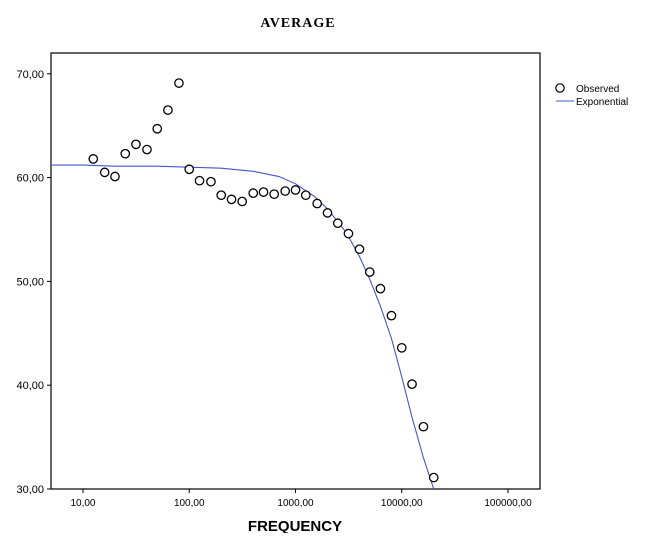 The image size is (669, 538). Describe the element at coordinates (30, 75) in the screenshot. I see `y-tick-label: 70,00` at that location.